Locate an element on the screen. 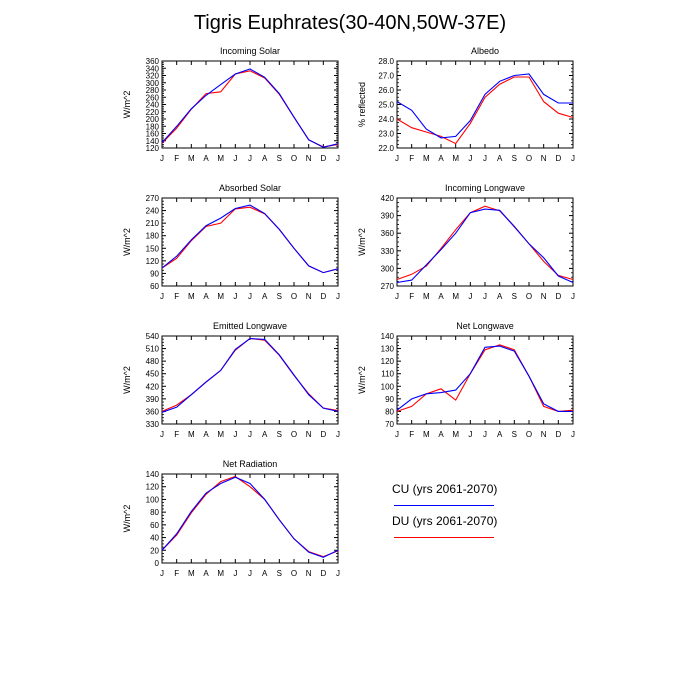 The width and height of the screenshot is (700, 700). legend-line-cu is located at coordinates (444, 505).